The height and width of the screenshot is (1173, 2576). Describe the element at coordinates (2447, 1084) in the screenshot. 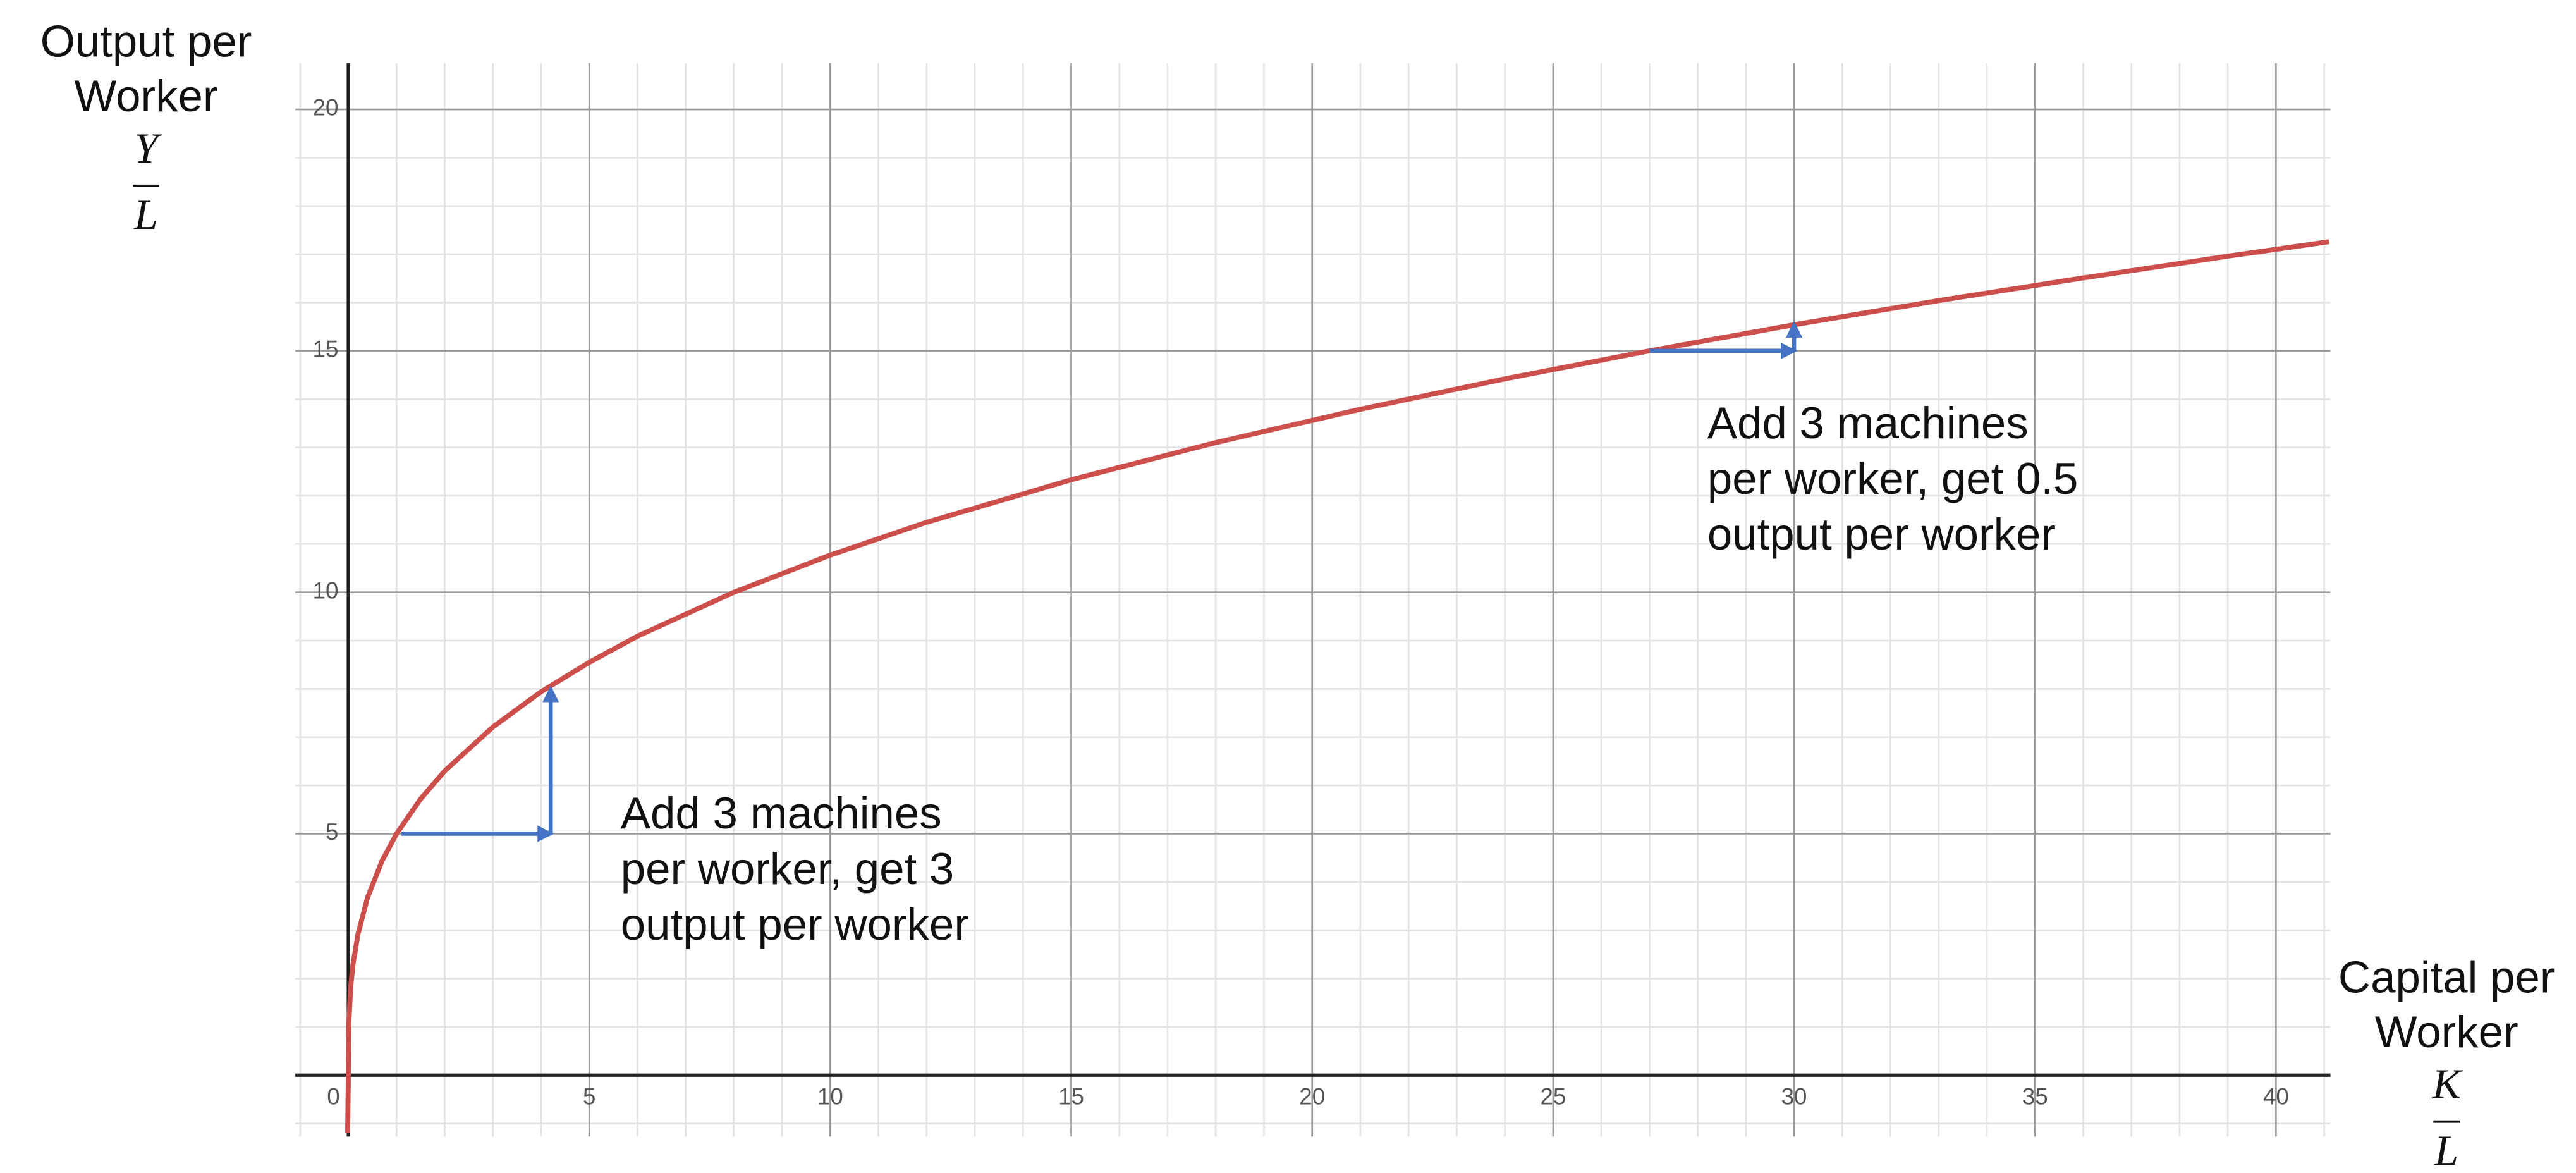

I see `axis-label-numerator: K` at that location.